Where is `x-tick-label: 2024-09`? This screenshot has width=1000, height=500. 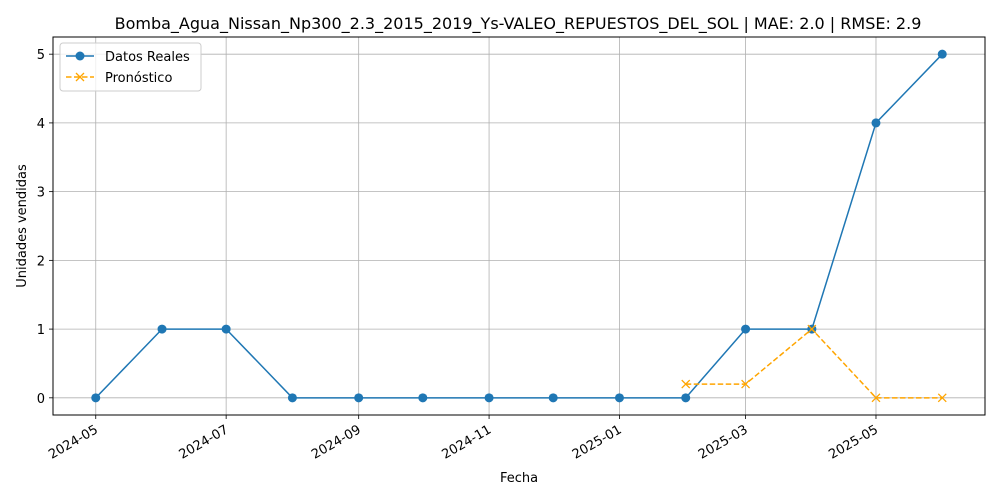 x-tick-label: 2024-09 is located at coordinates (336, 442).